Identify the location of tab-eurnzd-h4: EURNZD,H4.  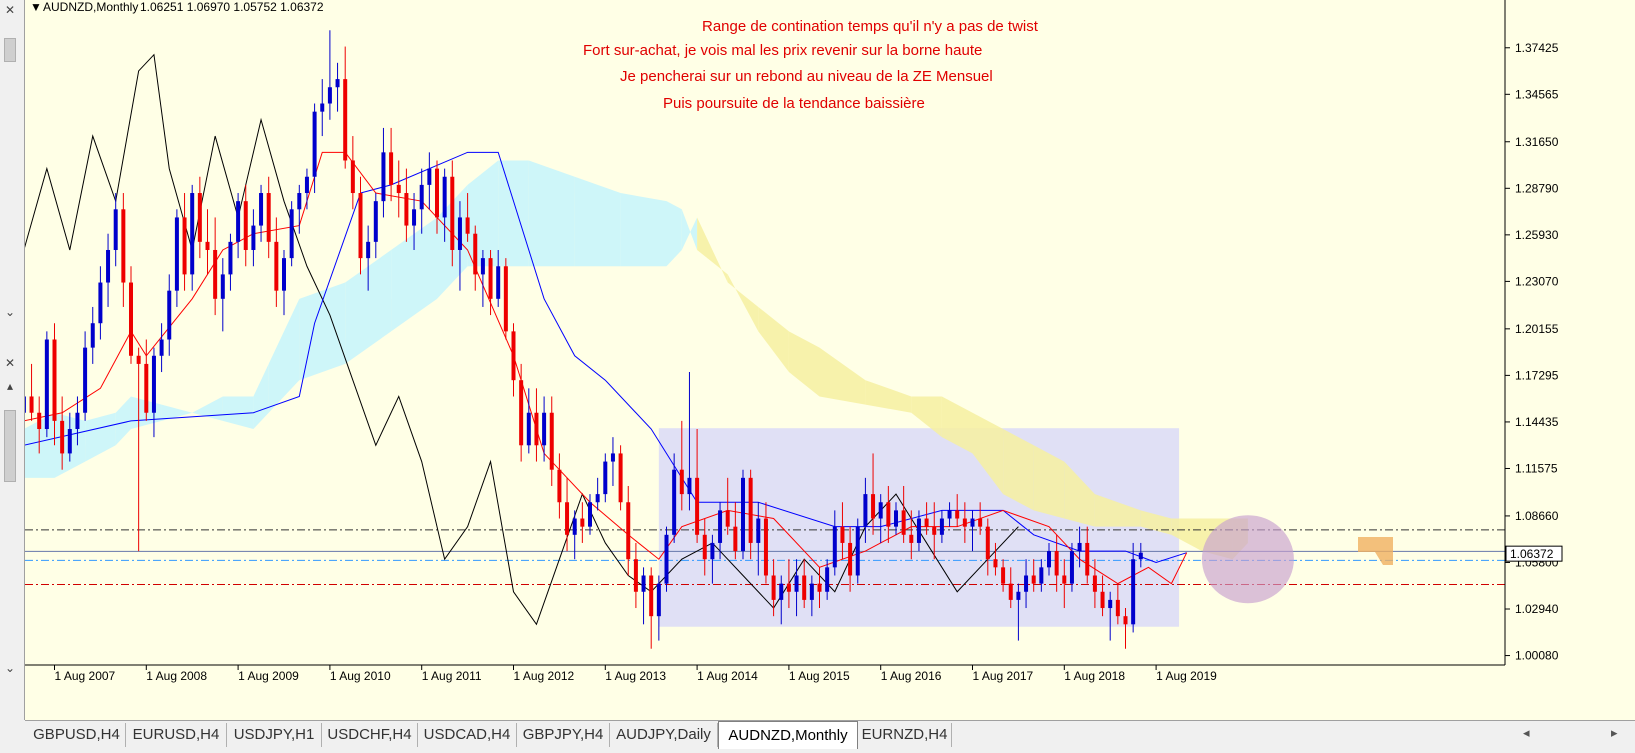
(905, 735).